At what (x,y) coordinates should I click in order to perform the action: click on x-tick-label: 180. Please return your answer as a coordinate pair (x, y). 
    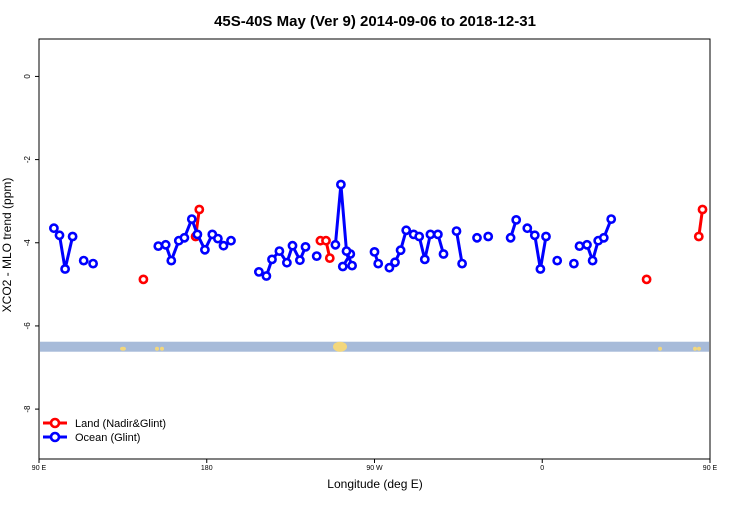
    Looking at the image, I should click on (207, 468).